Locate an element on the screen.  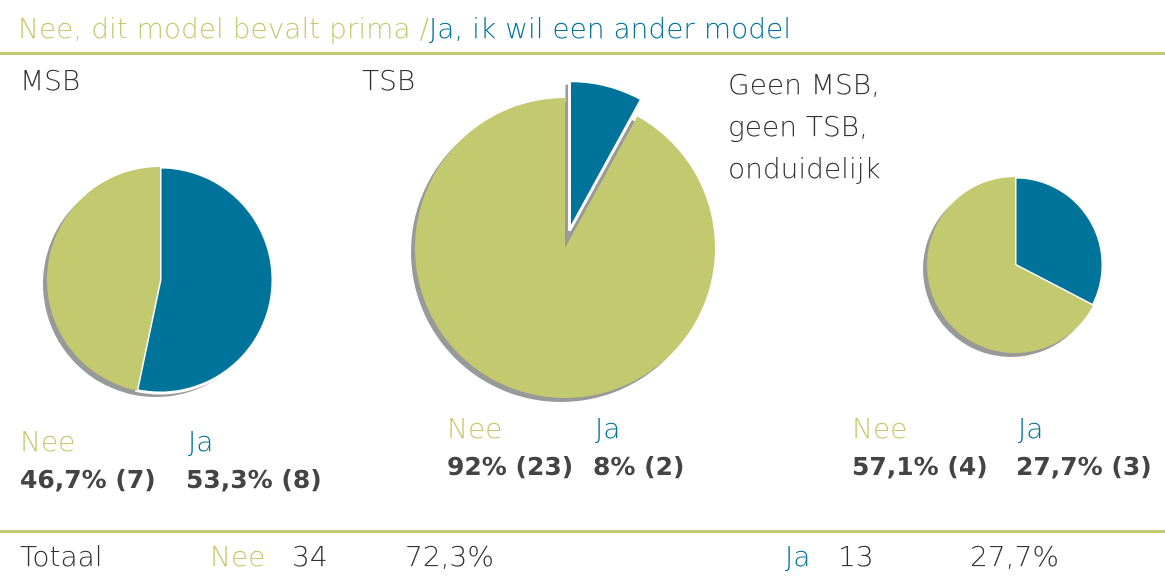
totals-ja-percent: 27,7% is located at coordinates (1014, 556).